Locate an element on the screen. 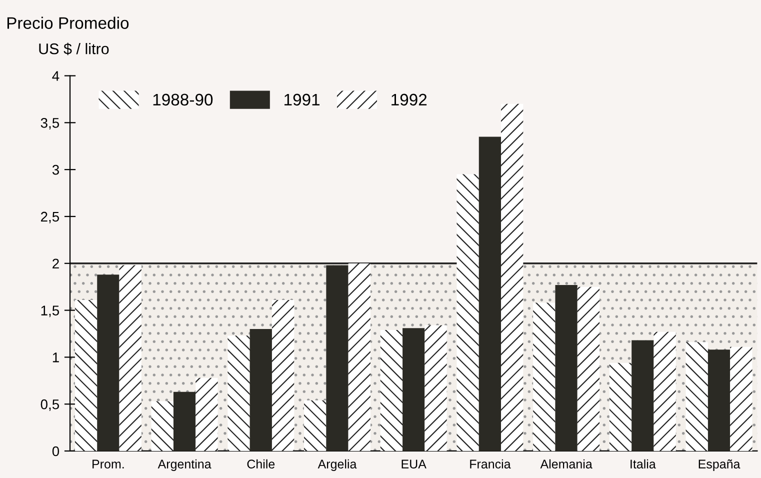 The image size is (761, 478). y-axis-title: US $ / litro is located at coordinates (74, 49).